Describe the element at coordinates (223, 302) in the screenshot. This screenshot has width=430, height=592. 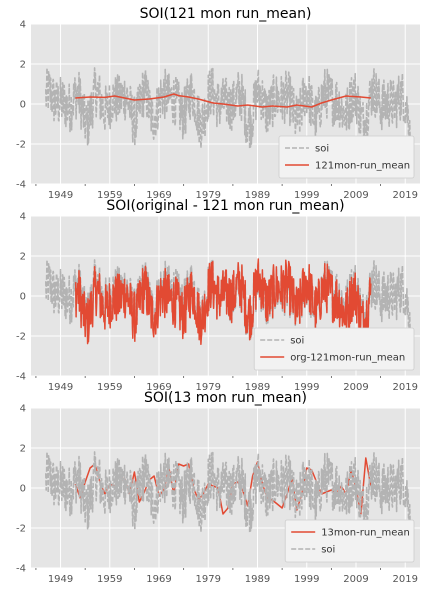
I see `series-line-org-121mon-run-mean` at that location.